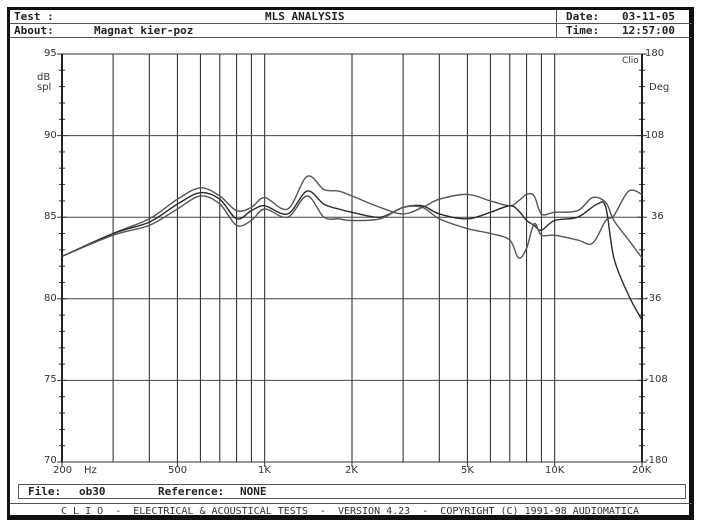 The width and height of the screenshot is (705, 532). Describe the element at coordinates (50, 135) in the screenshot. I see `y-tick-90: 90` at that location.